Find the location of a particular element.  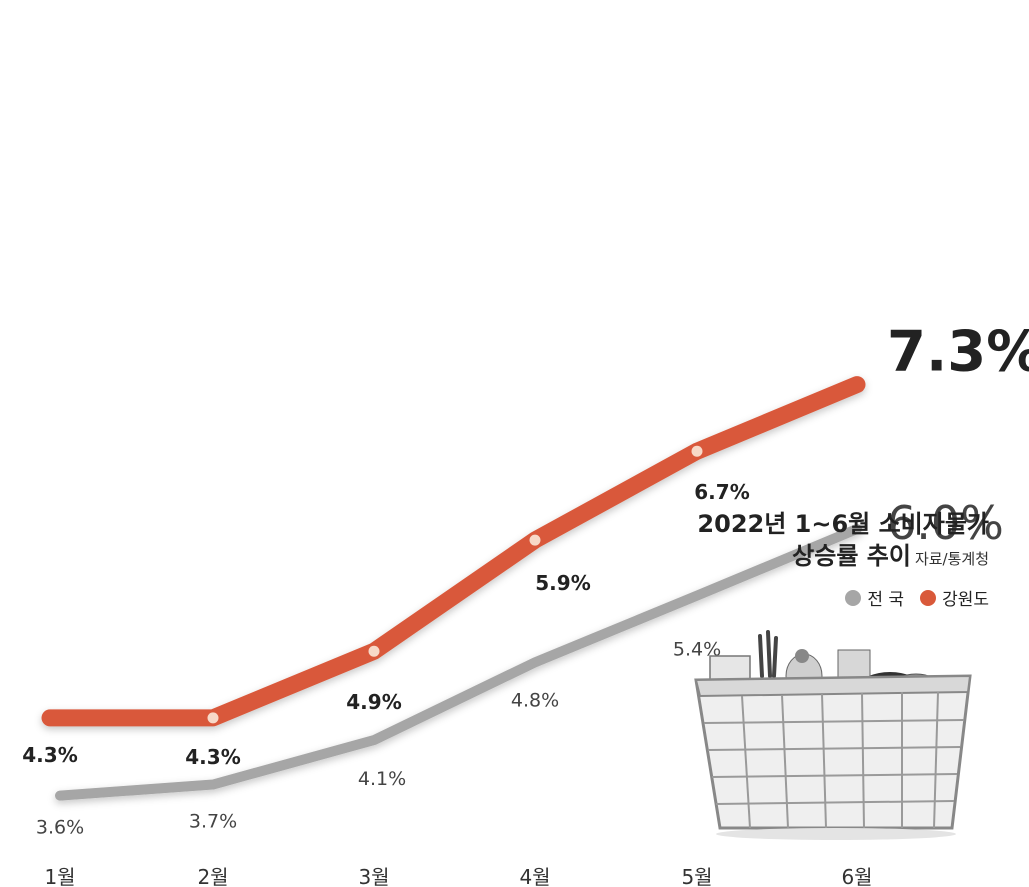

legend-gangwon-label: 강원도 is located at coordinates (965, 600).